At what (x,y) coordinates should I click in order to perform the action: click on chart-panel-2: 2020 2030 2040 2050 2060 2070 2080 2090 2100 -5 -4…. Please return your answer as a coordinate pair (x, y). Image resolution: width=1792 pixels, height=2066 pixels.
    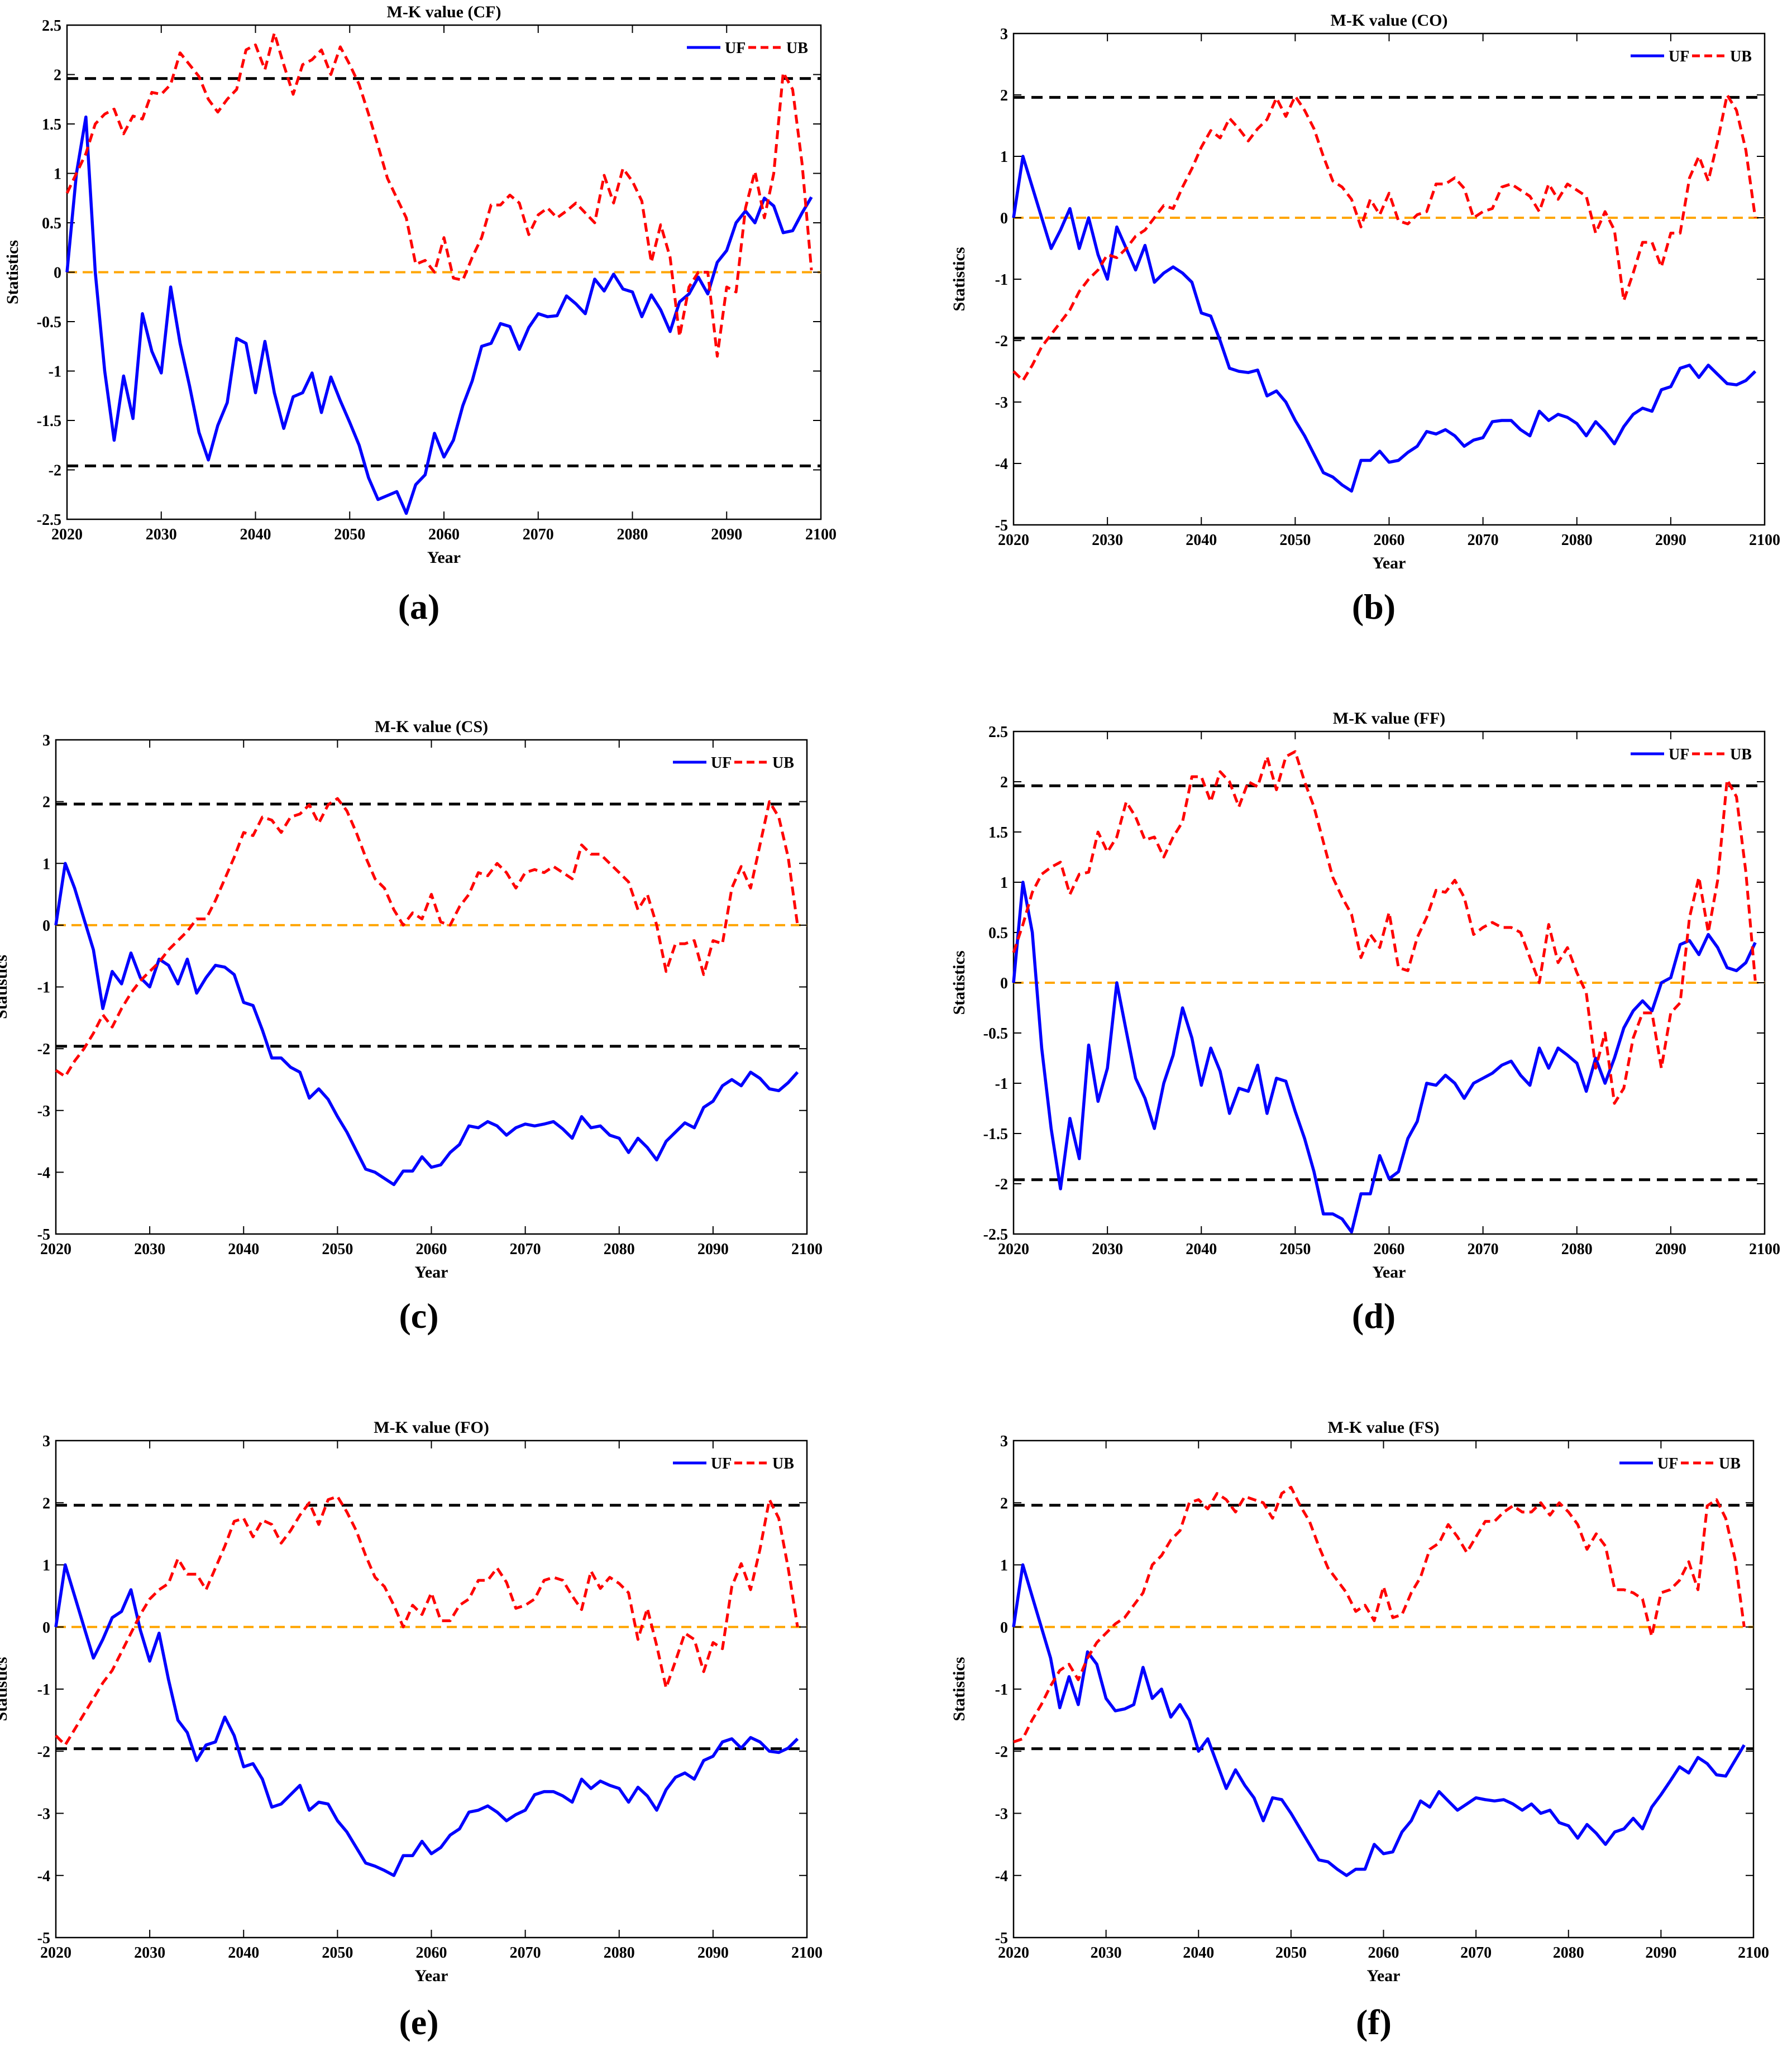
    Looking at the image, I should click on (1365, 291).